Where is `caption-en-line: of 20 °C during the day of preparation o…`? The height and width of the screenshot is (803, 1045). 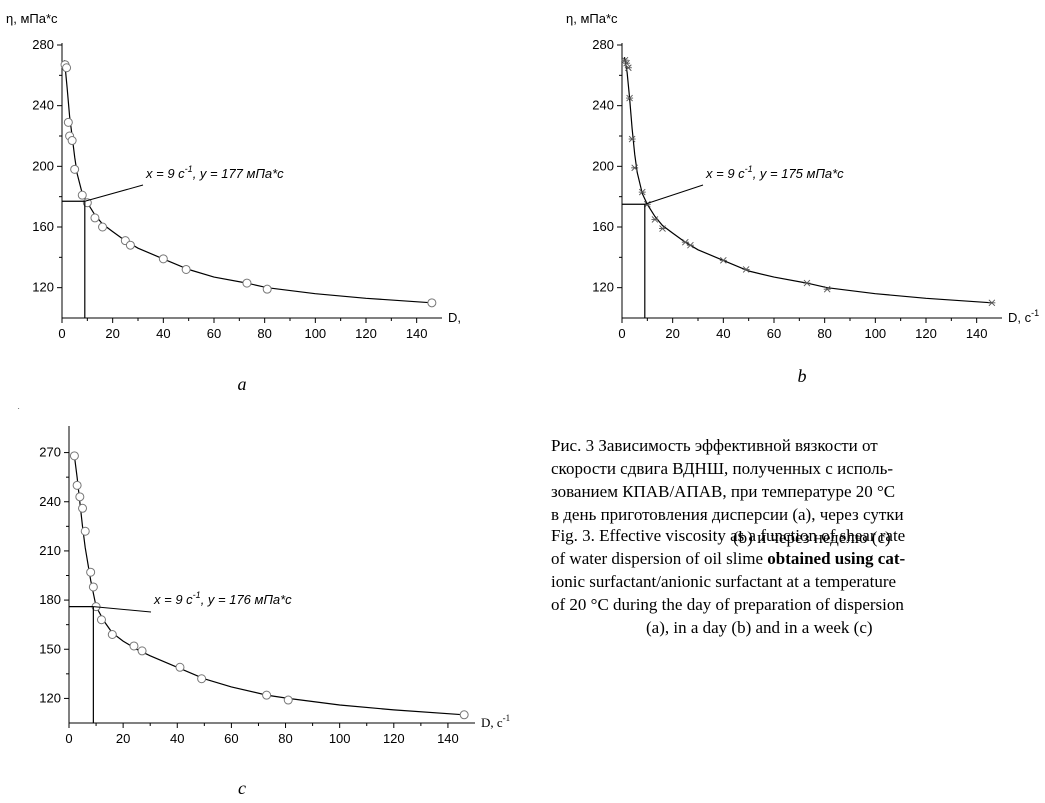 caption-en-line: of 20 °C during the day of preparation o… is located at coordinates (727, 604).